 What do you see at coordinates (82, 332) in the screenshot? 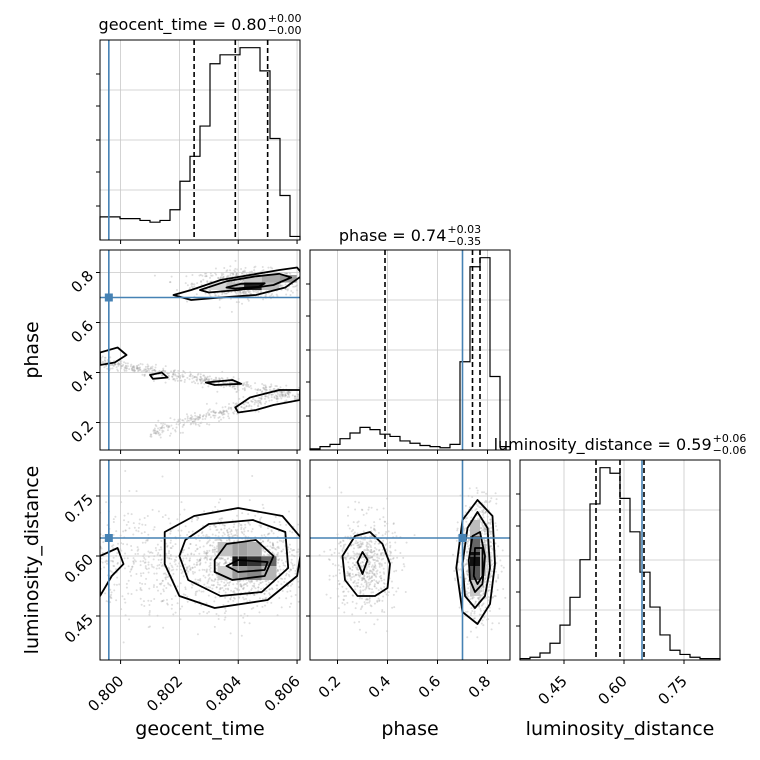
I see `y-tick-label: 0.6` at bounding box center [82, 332].